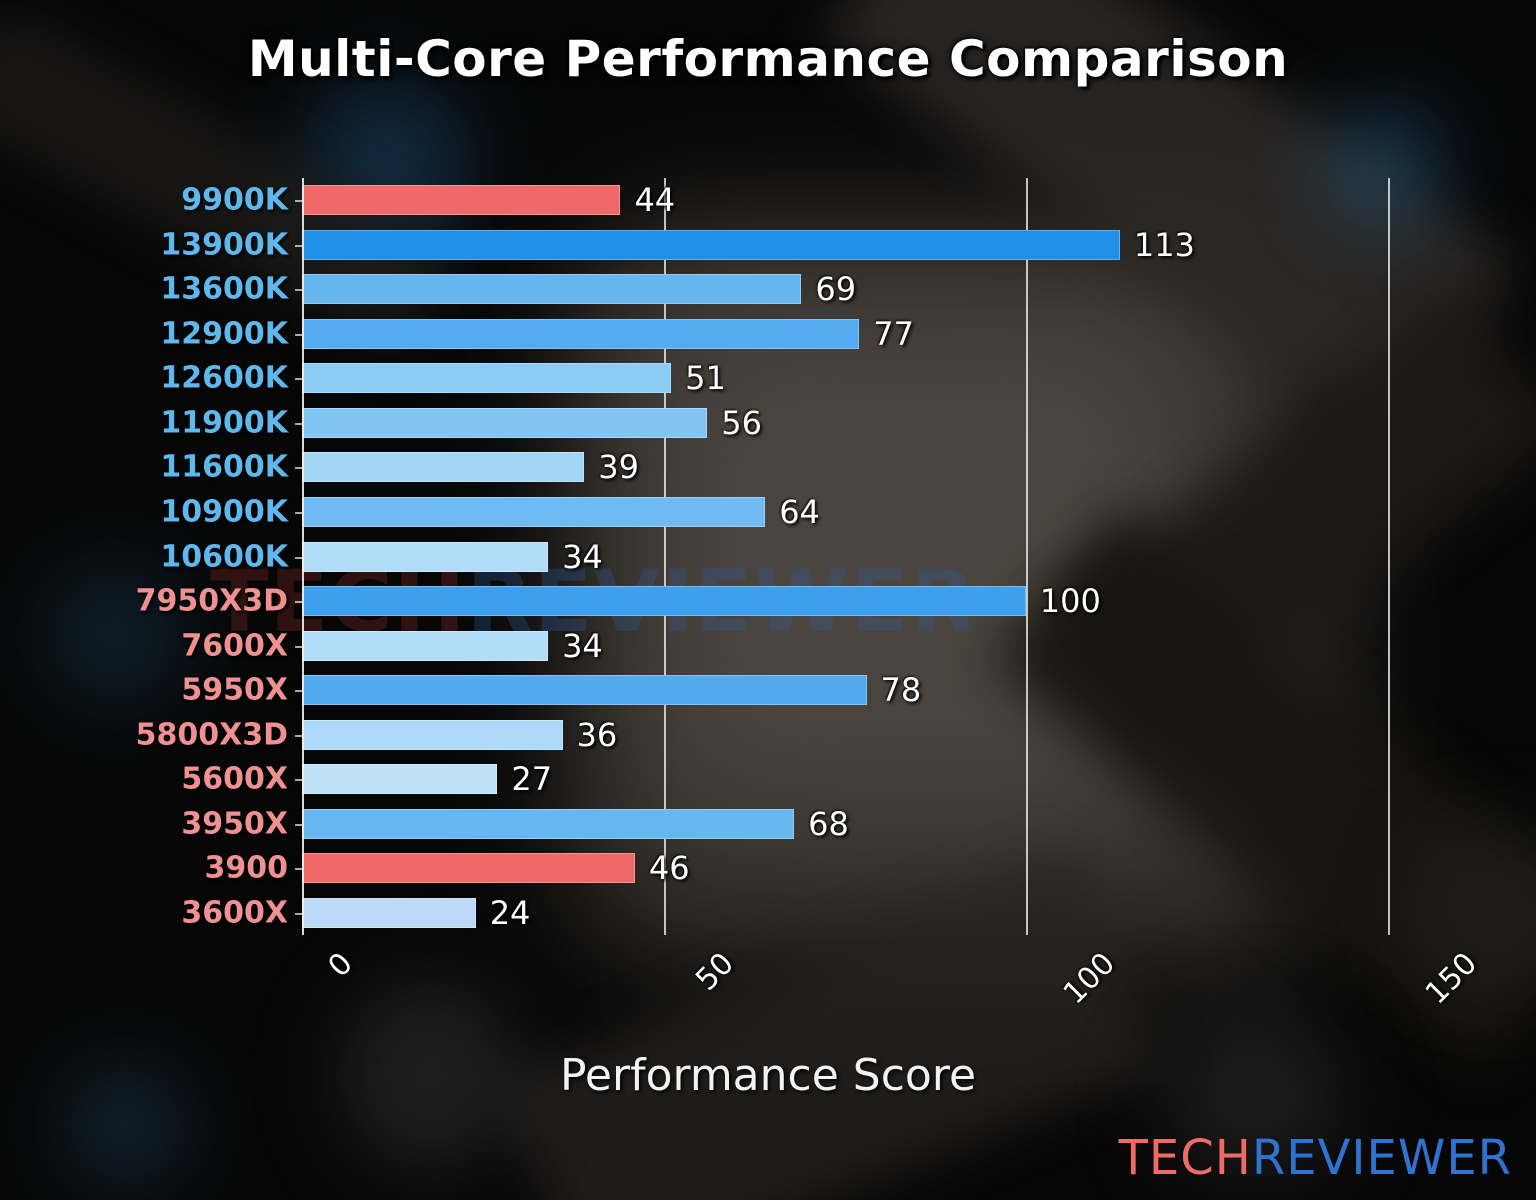 This screenshot has width=1536, height=1200. What do you see at coordinates (618, 467) in the screenshot?
I see `bar-value-label: 39` at bounding box center [618, 467].